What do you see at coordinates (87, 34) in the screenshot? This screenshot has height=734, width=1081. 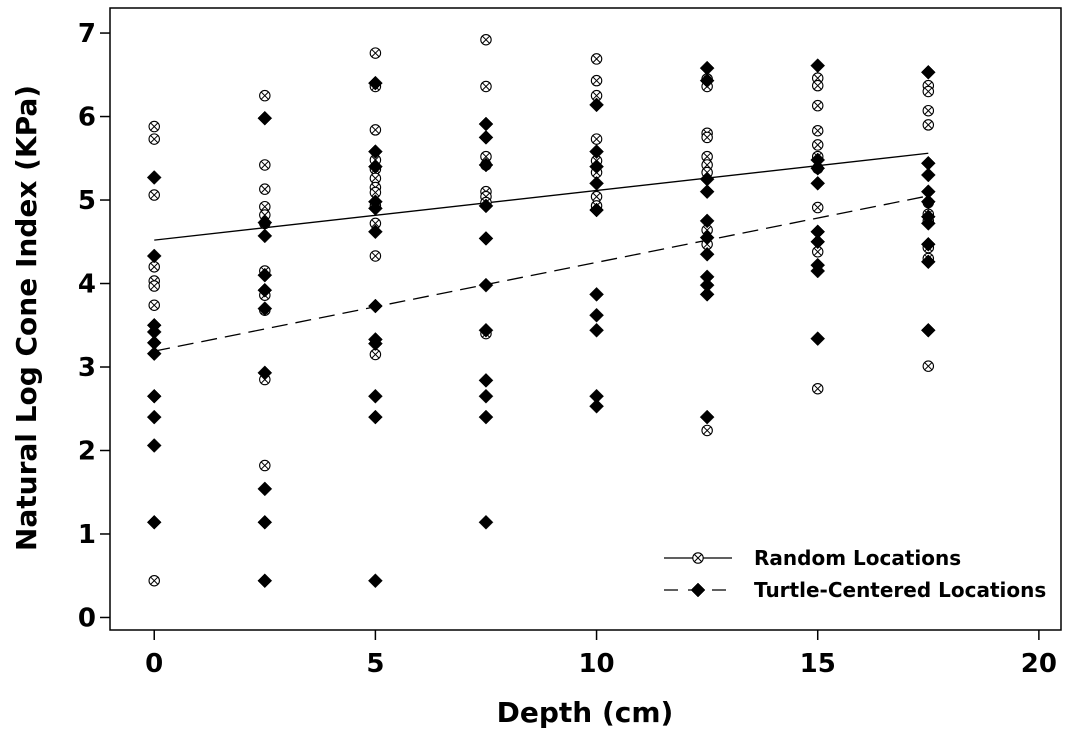 I see `y-tick-label: 7` at bounding box center [87, 34].